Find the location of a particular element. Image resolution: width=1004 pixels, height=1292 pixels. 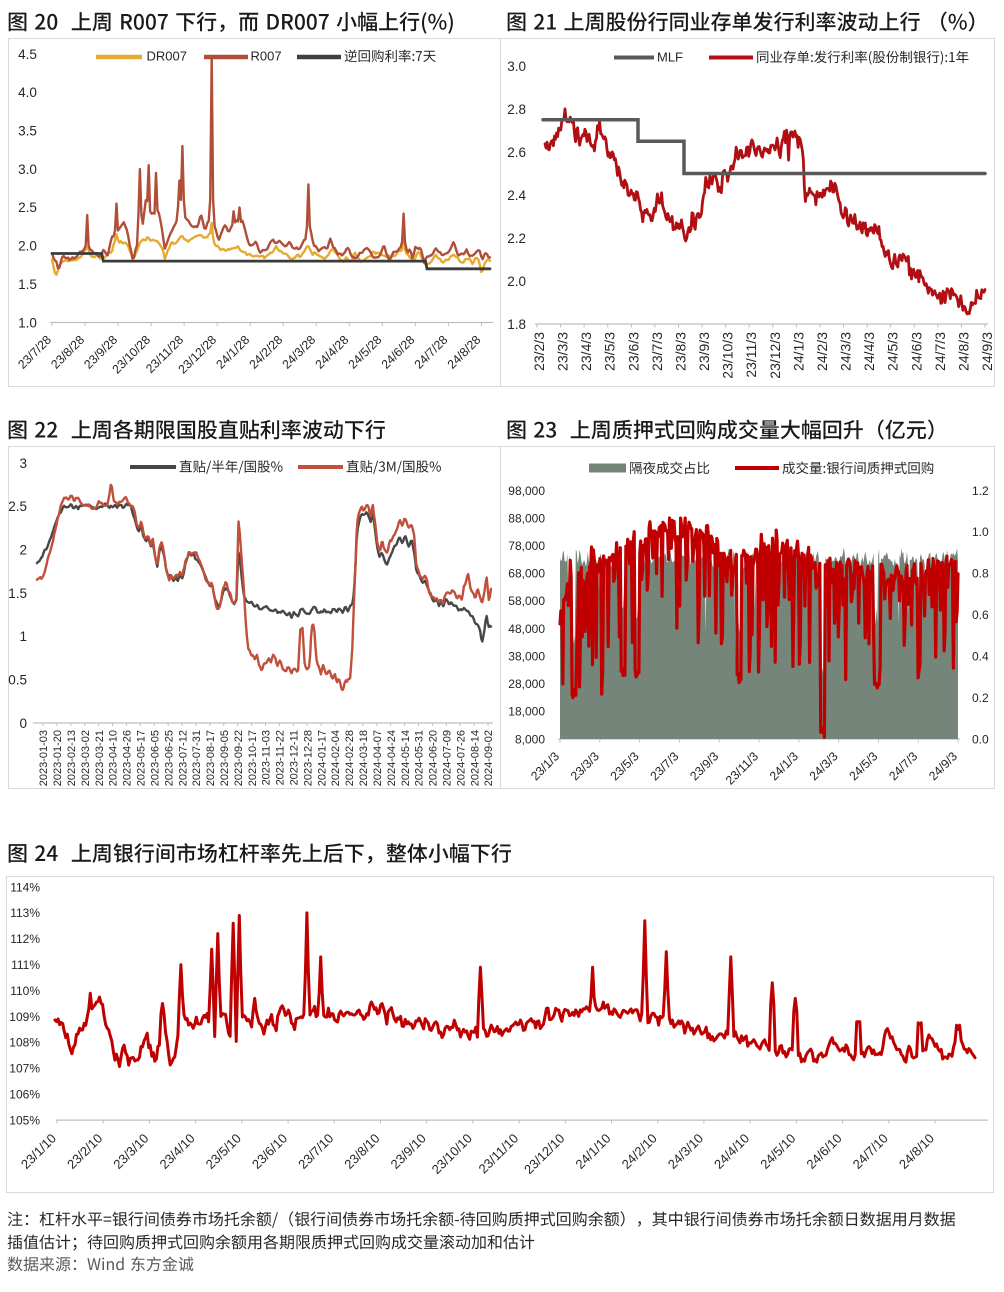

svg-text: 23/12/3 is located at coordinates (775, 355).